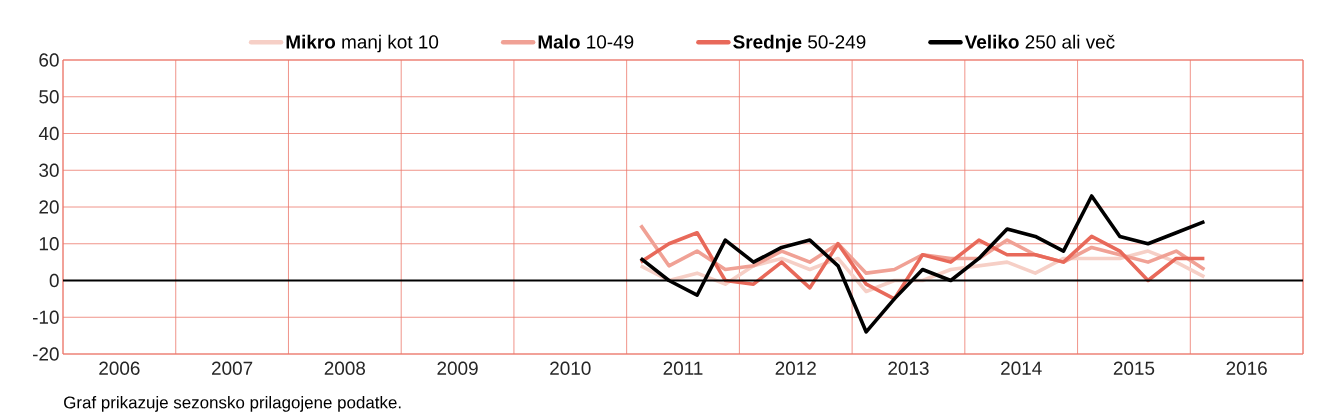 The width and height of the screenshot is (1325, 414). I want to click on legend-label: Veliko 250 ali več, so click(1039, 41).